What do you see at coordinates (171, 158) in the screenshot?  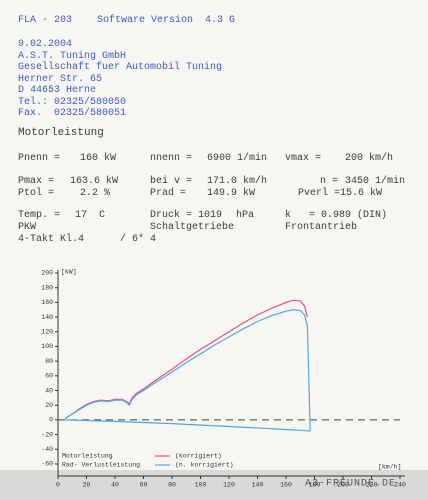 I see `field: nnenn =` at bounding box center [171, 158].